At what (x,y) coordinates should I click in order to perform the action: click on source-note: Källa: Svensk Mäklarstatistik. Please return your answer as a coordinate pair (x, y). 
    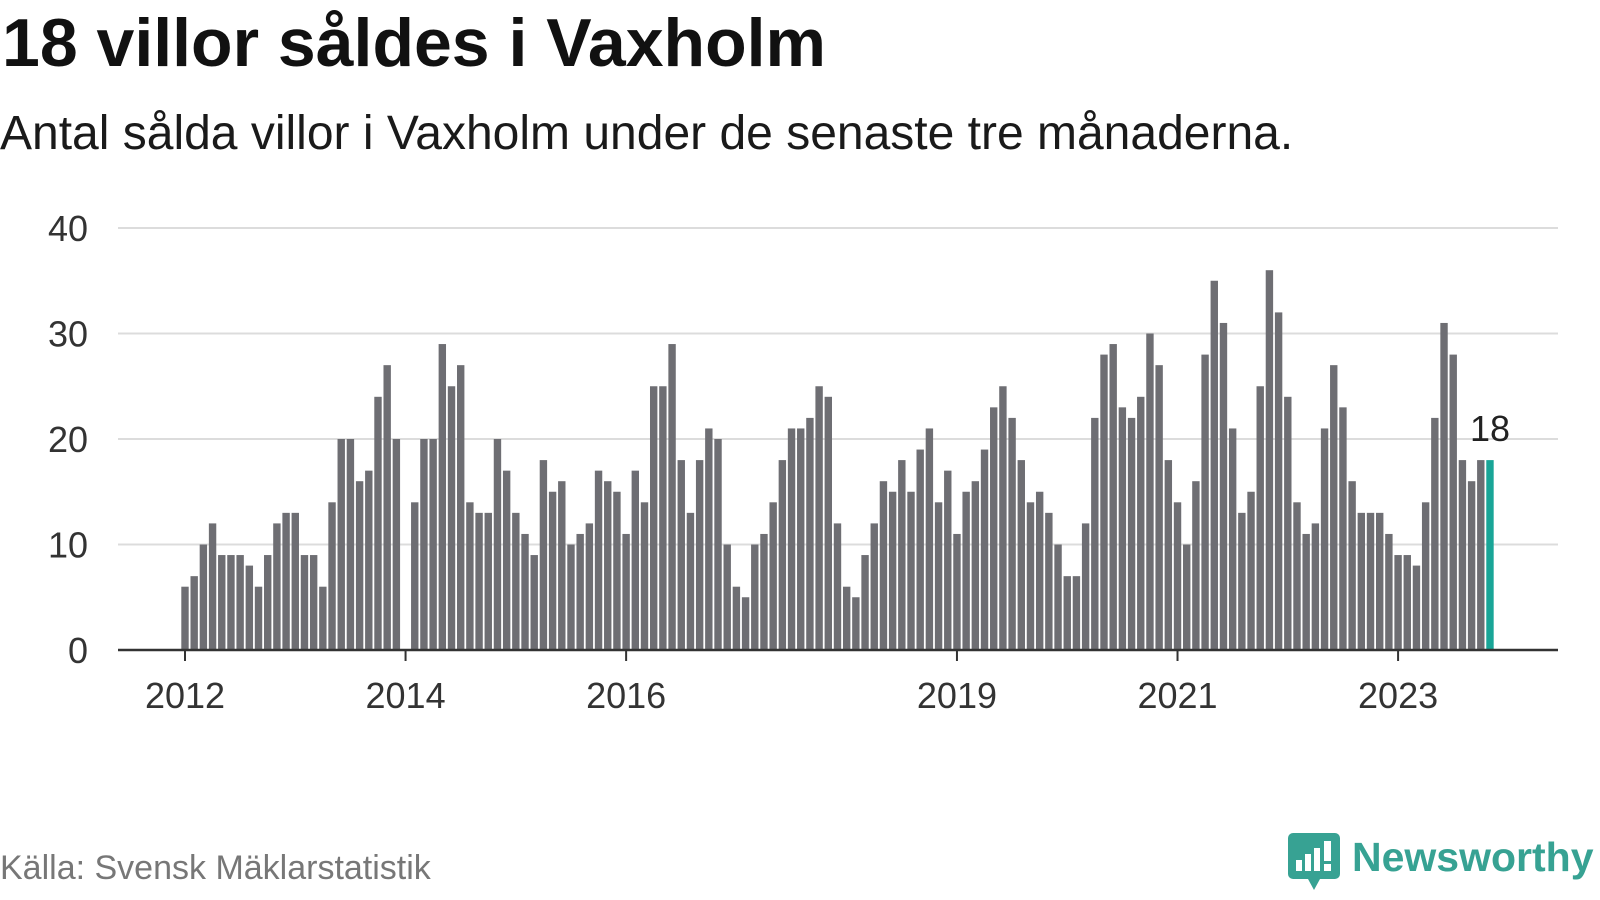
    Looking at the image, I should click on (215, 868).